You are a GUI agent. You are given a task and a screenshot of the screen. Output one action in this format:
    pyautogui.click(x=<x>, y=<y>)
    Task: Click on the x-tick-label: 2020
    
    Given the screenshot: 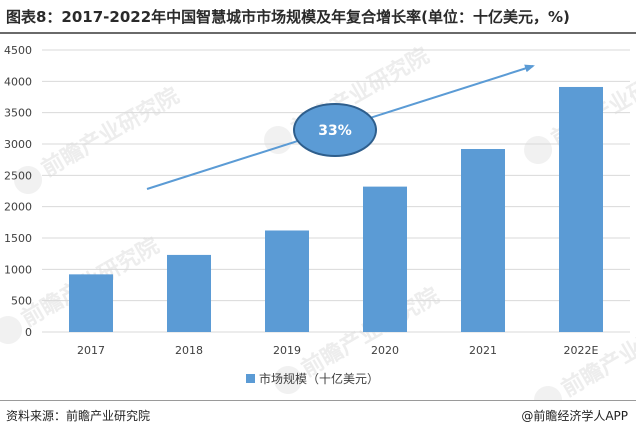 What is the action you would take?
    pyautogui.click(x=385, y=350)
    